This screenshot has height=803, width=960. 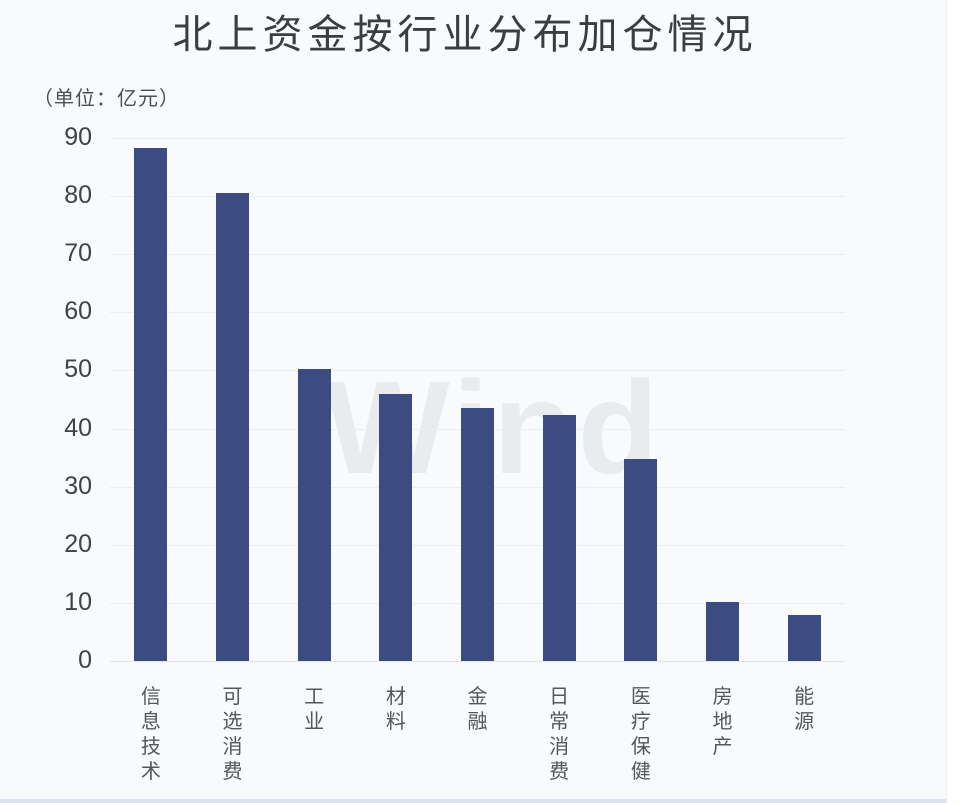 What do you see at coordinates (78, 253) in the screenshot?
I see `y-tick-label: 70` at bounding box center [78, 253].